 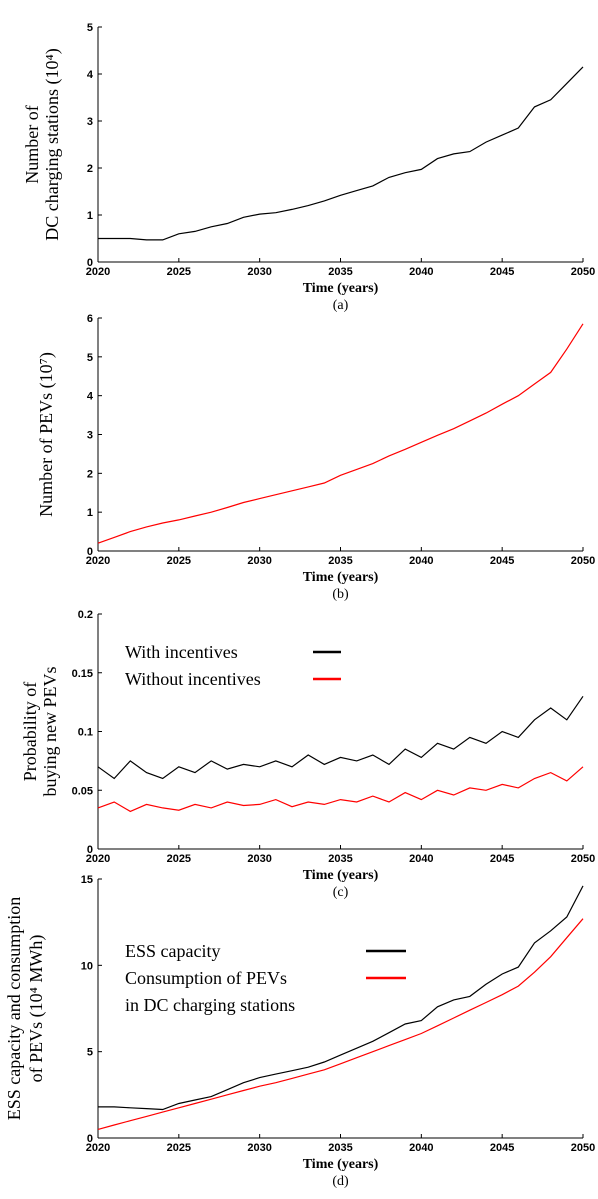 What do you see at coordinates (85, 615) in the screenshot?
I see `y-tick-label: 0.2` at bounding box center [85, 615].